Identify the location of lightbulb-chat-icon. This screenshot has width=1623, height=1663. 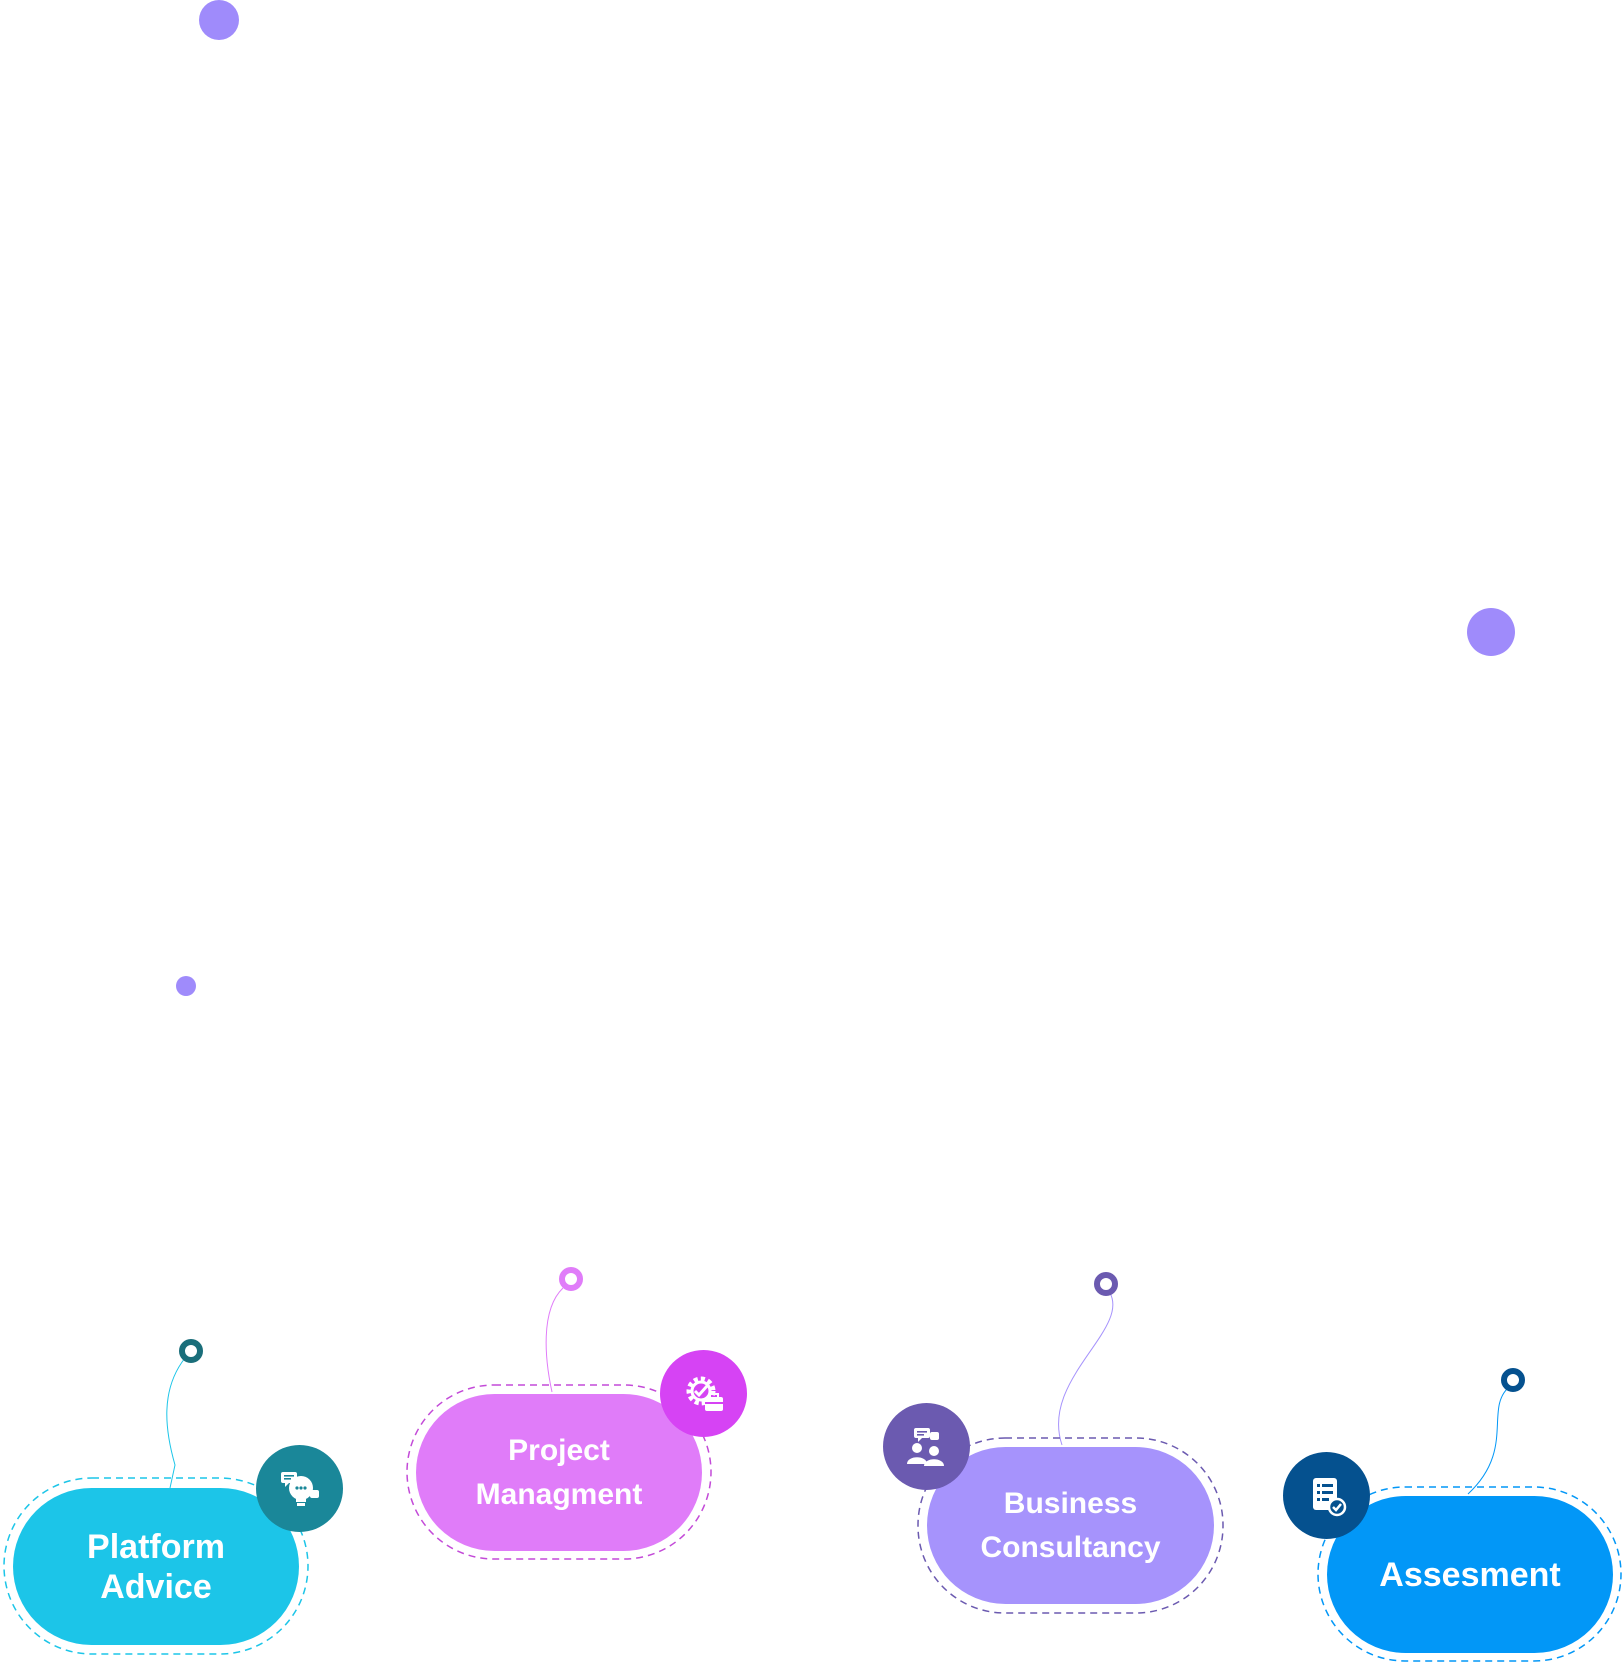
(299, 1488).